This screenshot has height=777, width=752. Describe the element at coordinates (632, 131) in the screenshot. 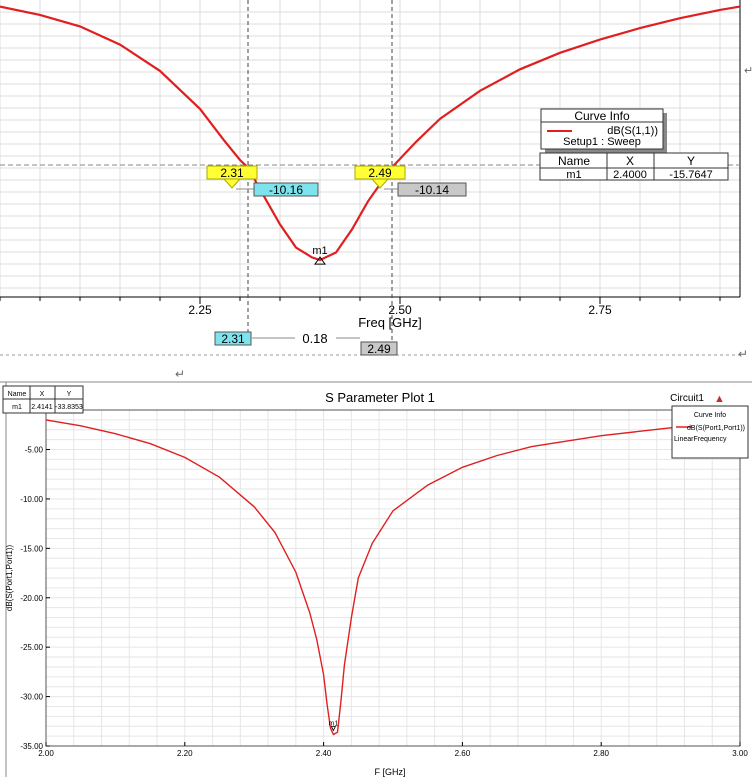

I see `curve-info-entry: dB(S(1,1))` at that location.